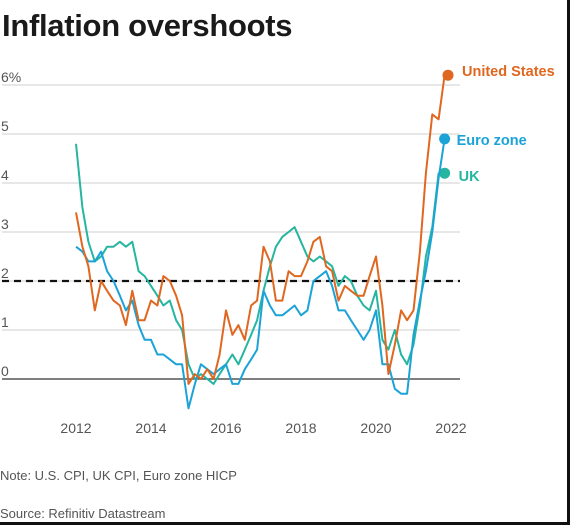  Describe the element at coordinates (5, 371) in the screenshot. I see `y-tick-label: 0` at that location.